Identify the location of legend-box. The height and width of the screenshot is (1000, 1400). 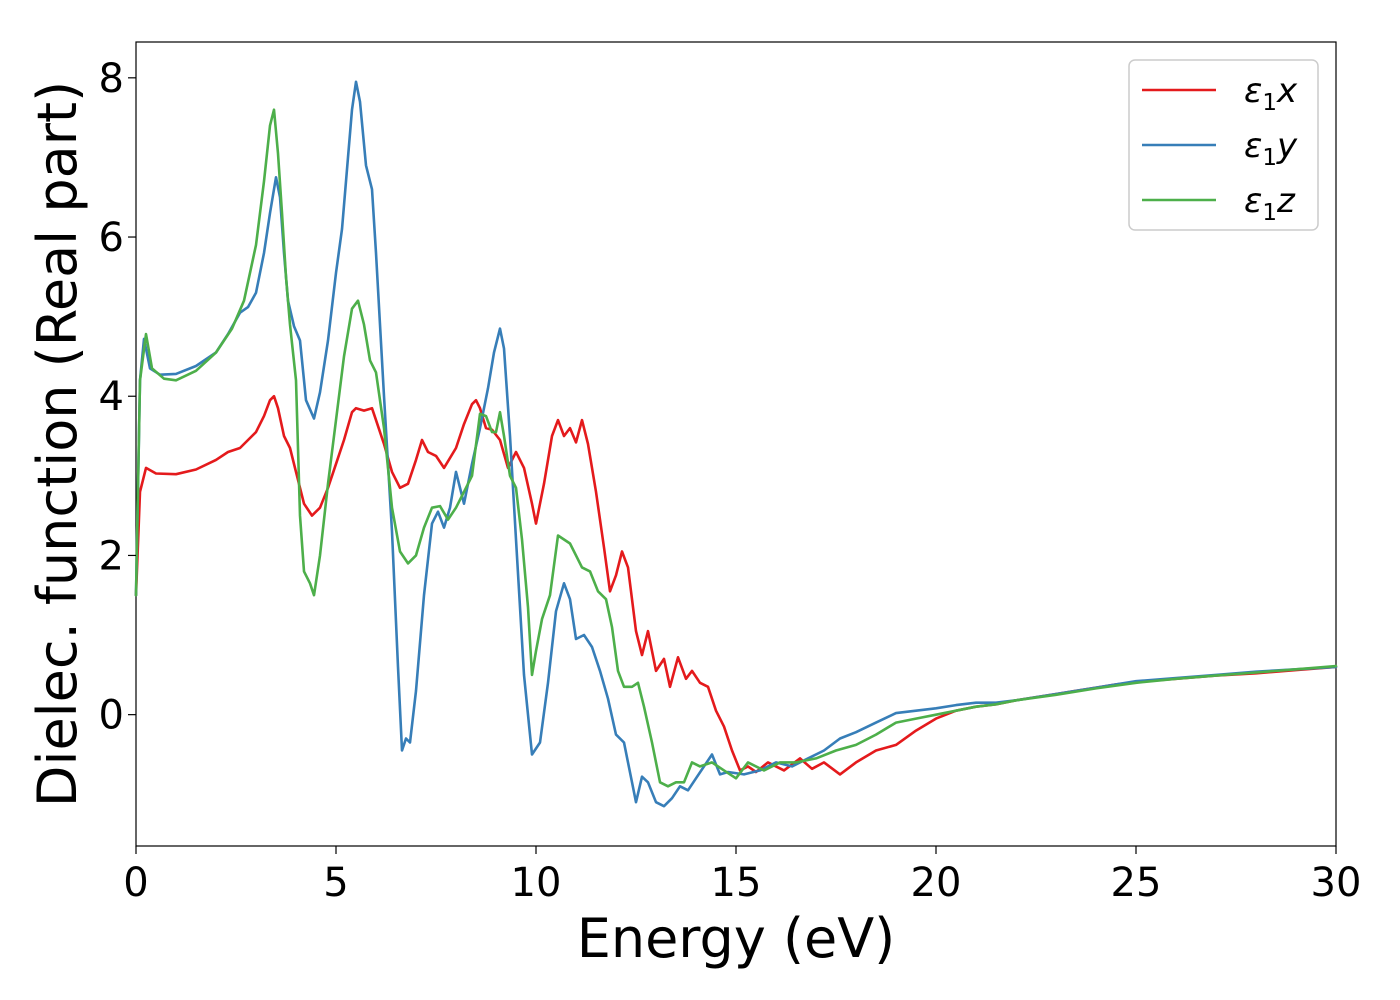
(1223, 145).